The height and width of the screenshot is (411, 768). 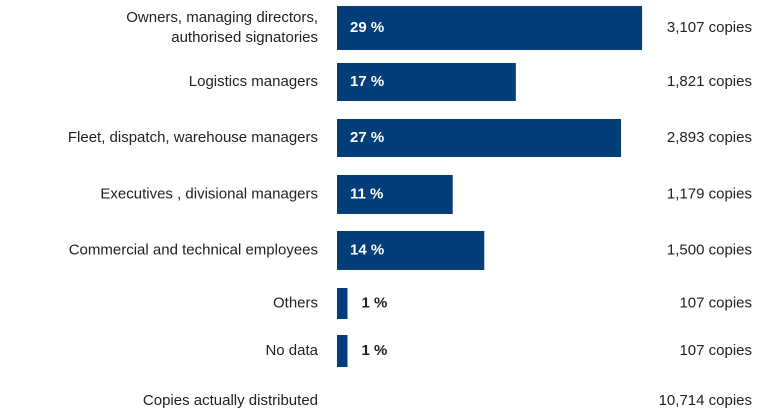 I want to click on value-label: 29 %, so click(x=367, y=27).